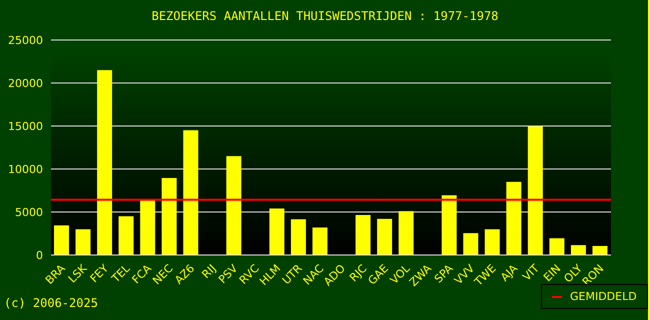 The width and height of the screenshot is (650, 320). I want to click on x-tick-label: EIN, so click(552, 273).